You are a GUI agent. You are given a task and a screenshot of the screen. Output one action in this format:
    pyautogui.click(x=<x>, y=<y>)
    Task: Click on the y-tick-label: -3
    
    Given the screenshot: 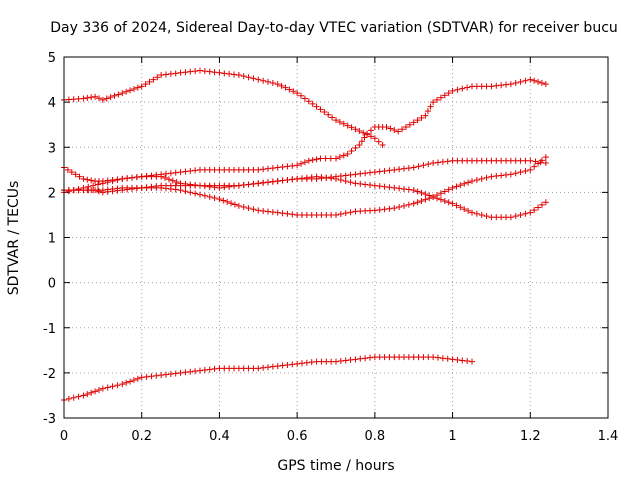 What is the action you would take?
    pyautogui.click(x=49, y=419)
    